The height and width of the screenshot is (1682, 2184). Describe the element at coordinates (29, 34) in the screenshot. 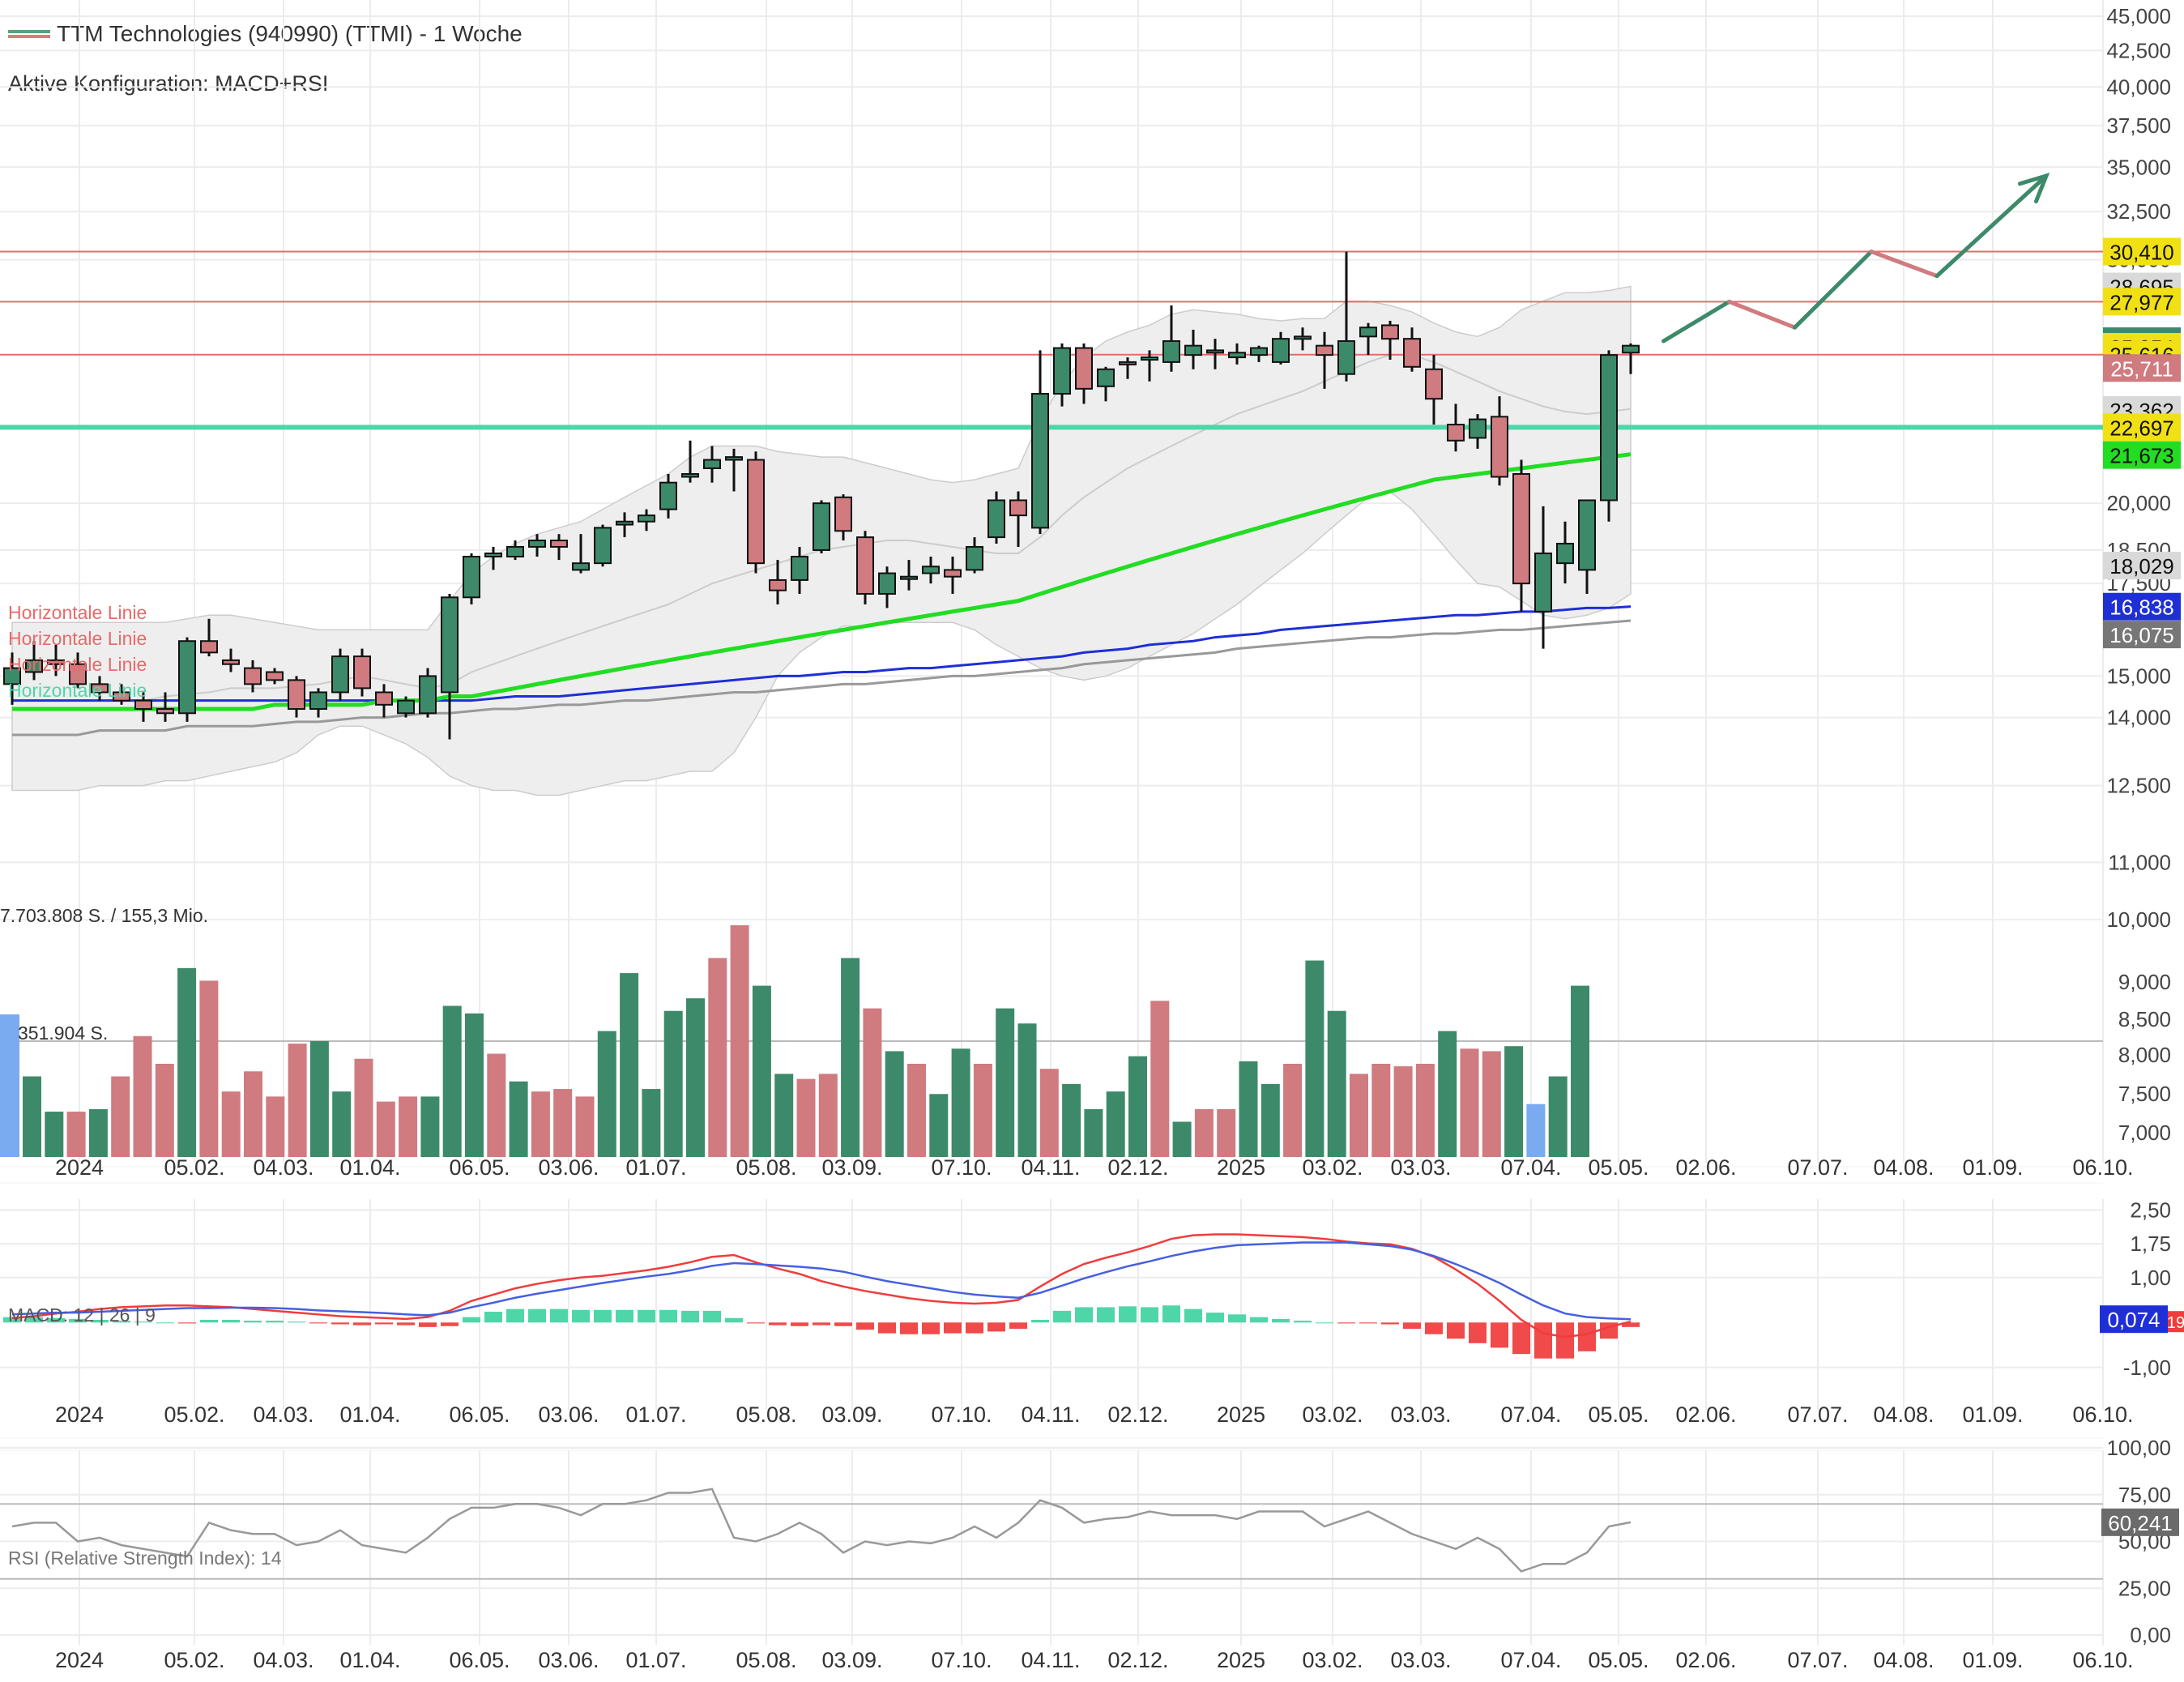

I see `legend-swatch-icon` at that location.